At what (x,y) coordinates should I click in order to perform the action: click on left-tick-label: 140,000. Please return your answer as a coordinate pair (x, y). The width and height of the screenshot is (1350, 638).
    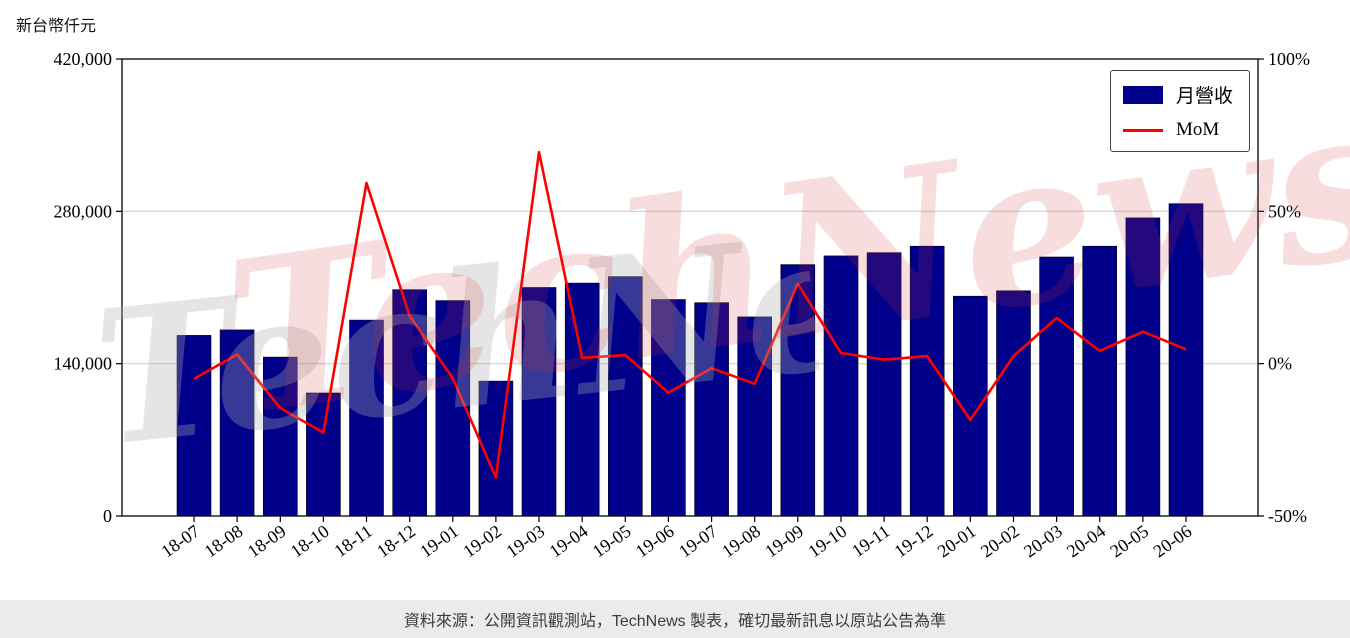
    Looking at the image, I should click on (83, 364).